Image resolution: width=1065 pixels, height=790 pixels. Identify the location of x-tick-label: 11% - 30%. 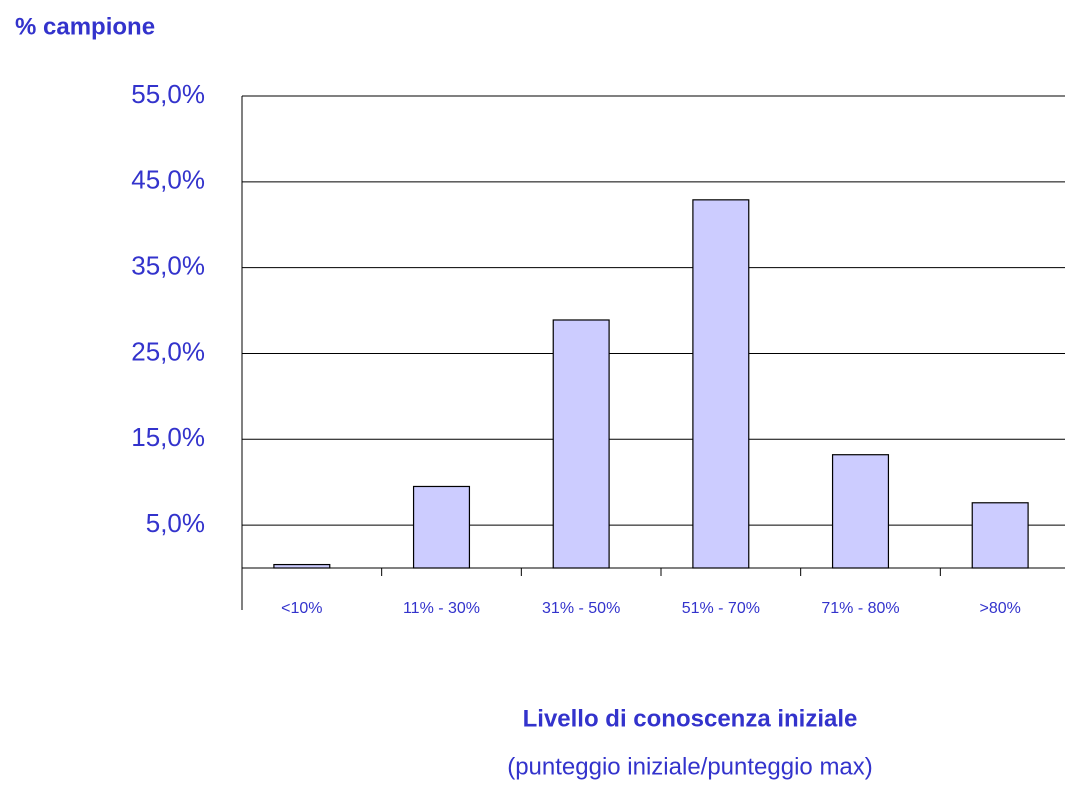
(441, 608).